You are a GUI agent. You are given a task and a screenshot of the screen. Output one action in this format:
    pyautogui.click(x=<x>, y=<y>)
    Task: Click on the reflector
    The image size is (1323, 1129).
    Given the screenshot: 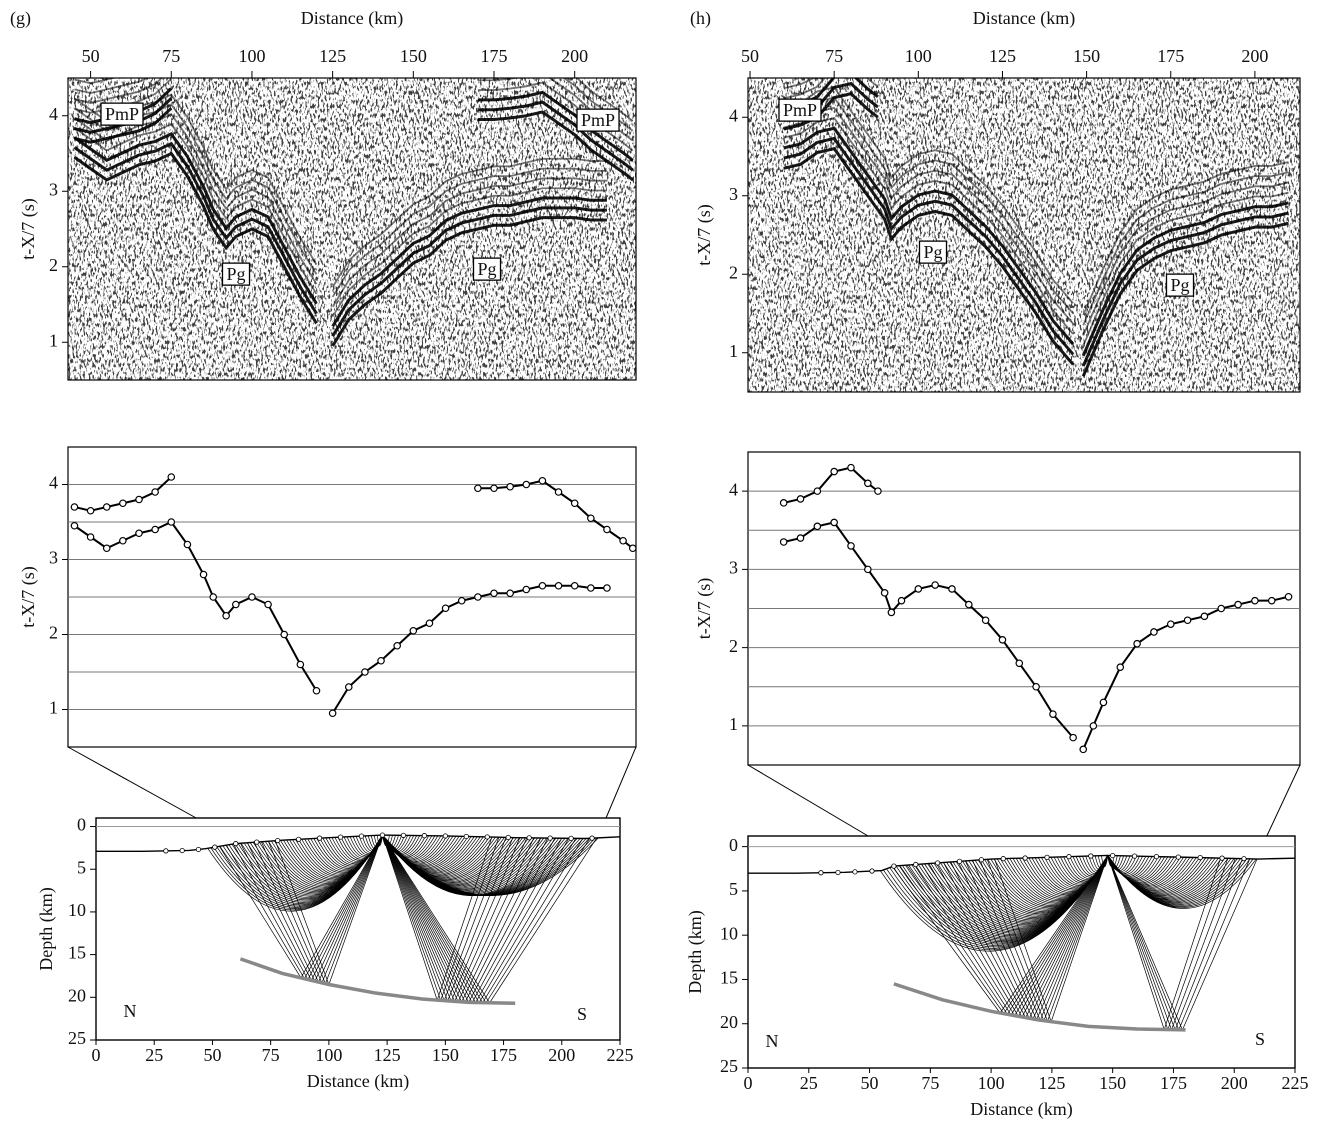 What is the action you would take?
    pyautogui.click(x=1039, y=1007)
    